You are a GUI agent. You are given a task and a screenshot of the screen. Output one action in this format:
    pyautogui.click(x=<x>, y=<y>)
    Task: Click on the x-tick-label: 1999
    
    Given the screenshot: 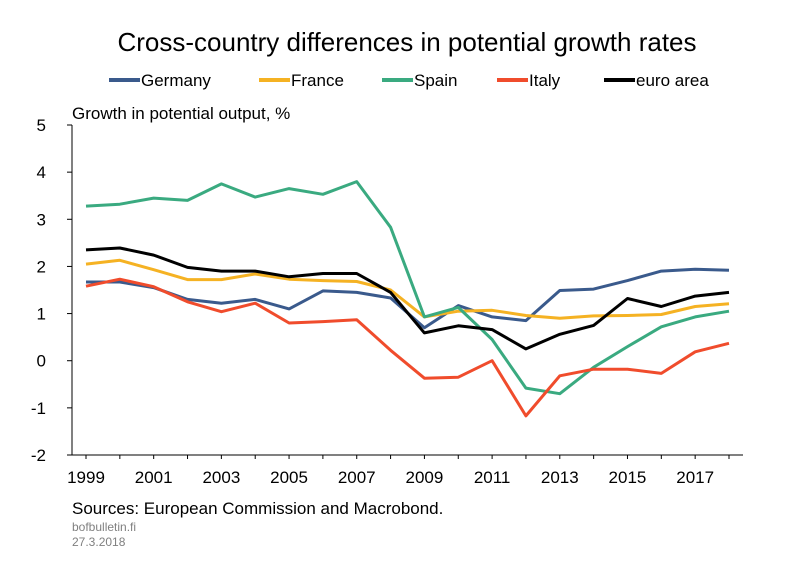 What is the action you would take?
    pyautogui.click(x=86, y=477)
    